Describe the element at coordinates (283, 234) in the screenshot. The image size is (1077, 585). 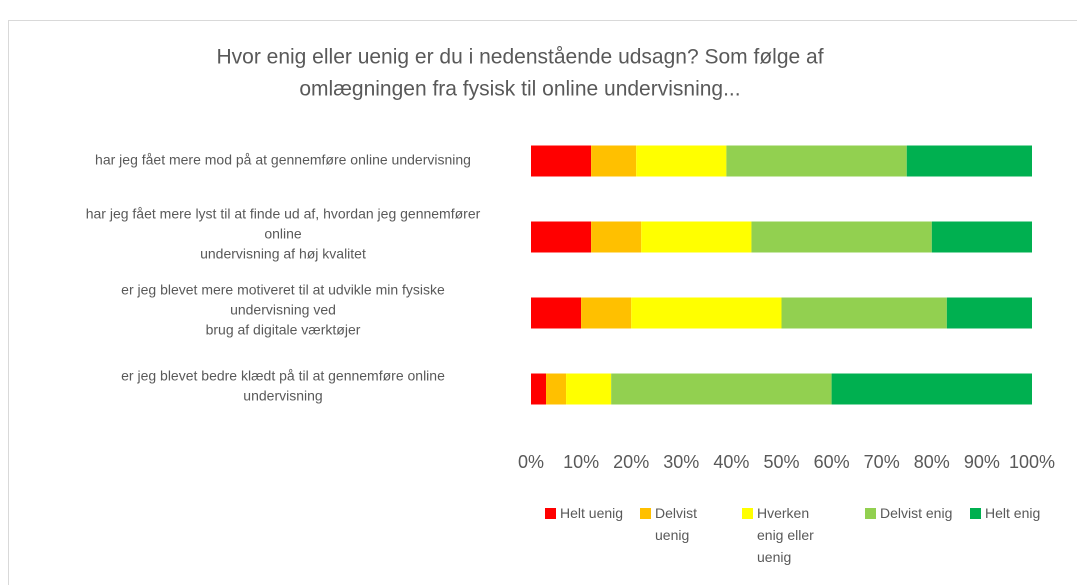
I see `category-label: online` at that location.